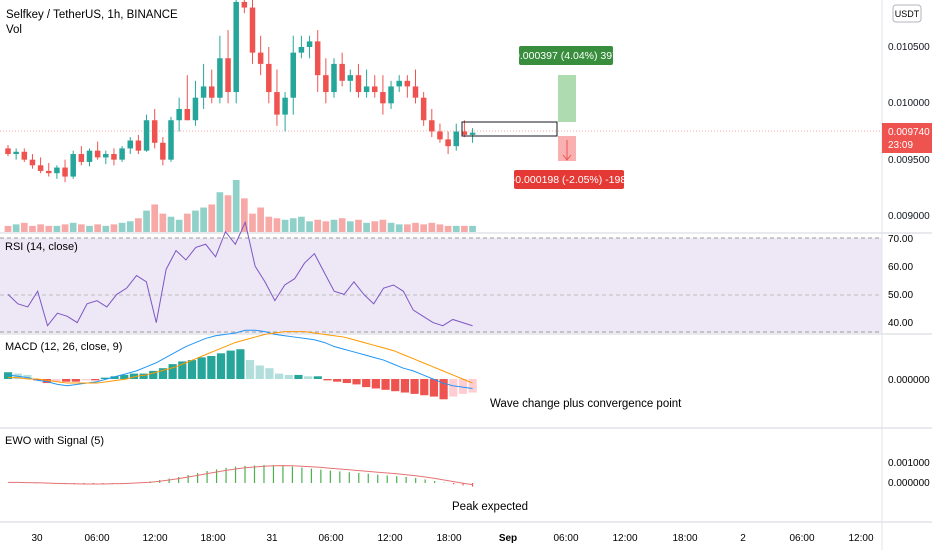  I want to click on price-tick: 0.010500, so click(909, 47).